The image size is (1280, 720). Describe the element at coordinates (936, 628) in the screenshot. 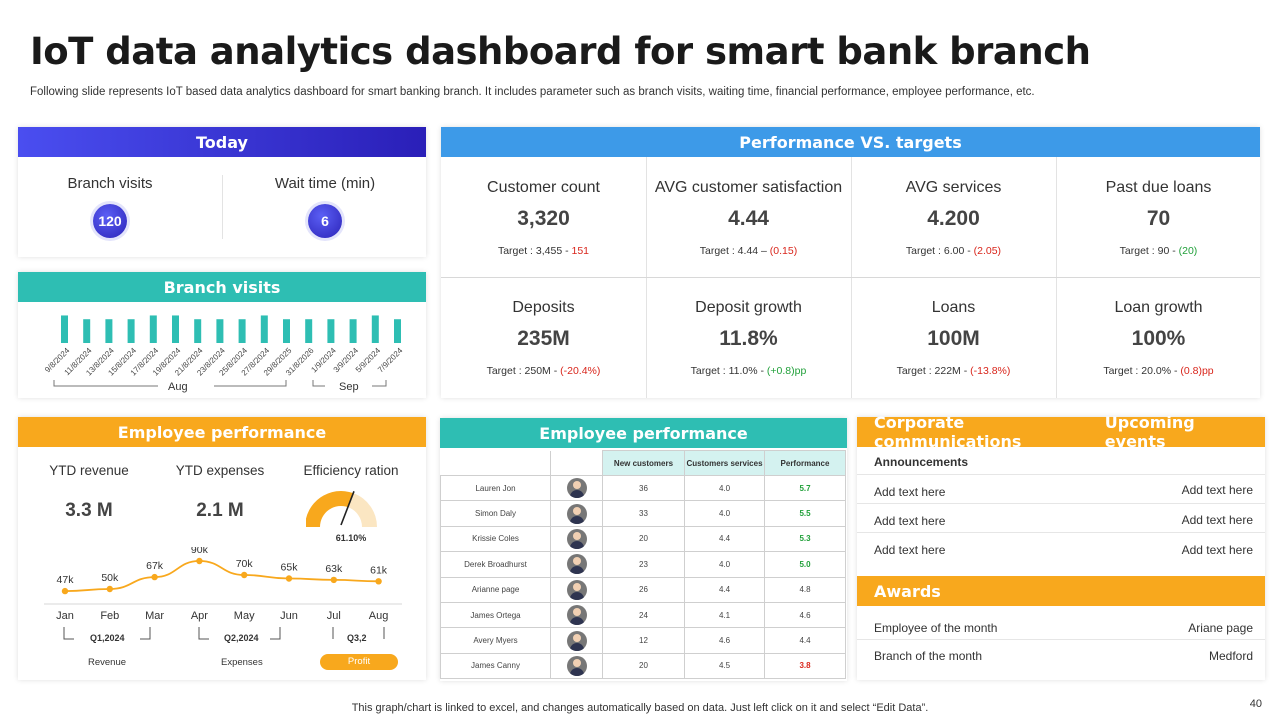

I see `award-employee-label: Employee of the month` at that location.